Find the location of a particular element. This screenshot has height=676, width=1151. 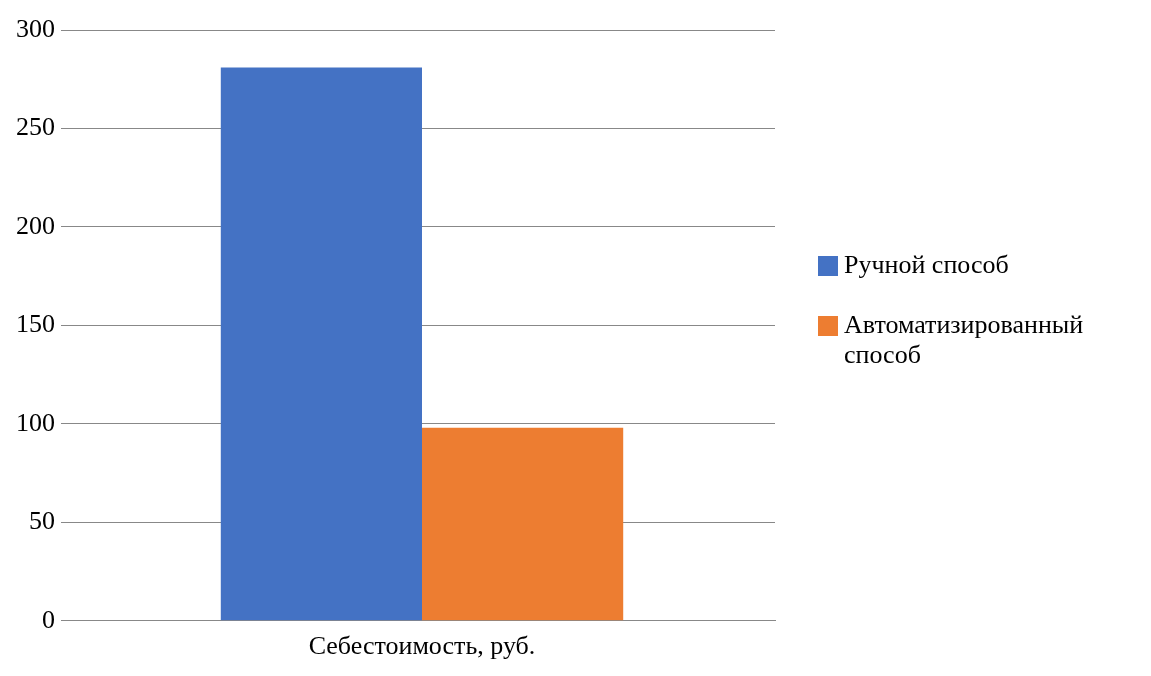

y-tick-label: 50 is located at coordinates (42, 521).